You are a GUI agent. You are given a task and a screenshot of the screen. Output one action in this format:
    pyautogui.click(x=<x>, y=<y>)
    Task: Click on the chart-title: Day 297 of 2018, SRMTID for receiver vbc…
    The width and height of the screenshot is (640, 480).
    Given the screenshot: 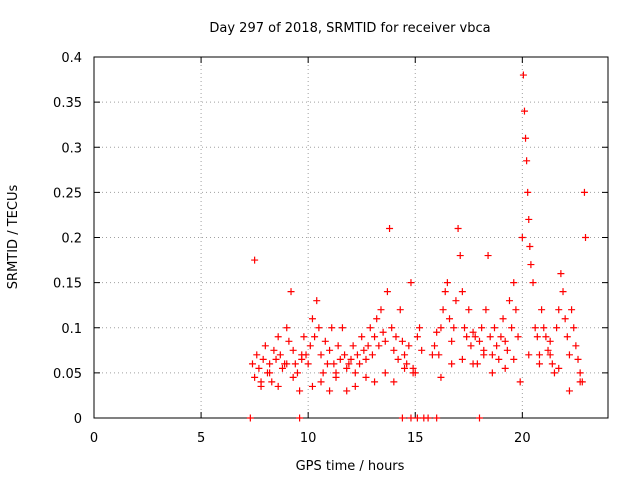 What is the action you would take?
    pyautogui.click(x=349, y=28)
    